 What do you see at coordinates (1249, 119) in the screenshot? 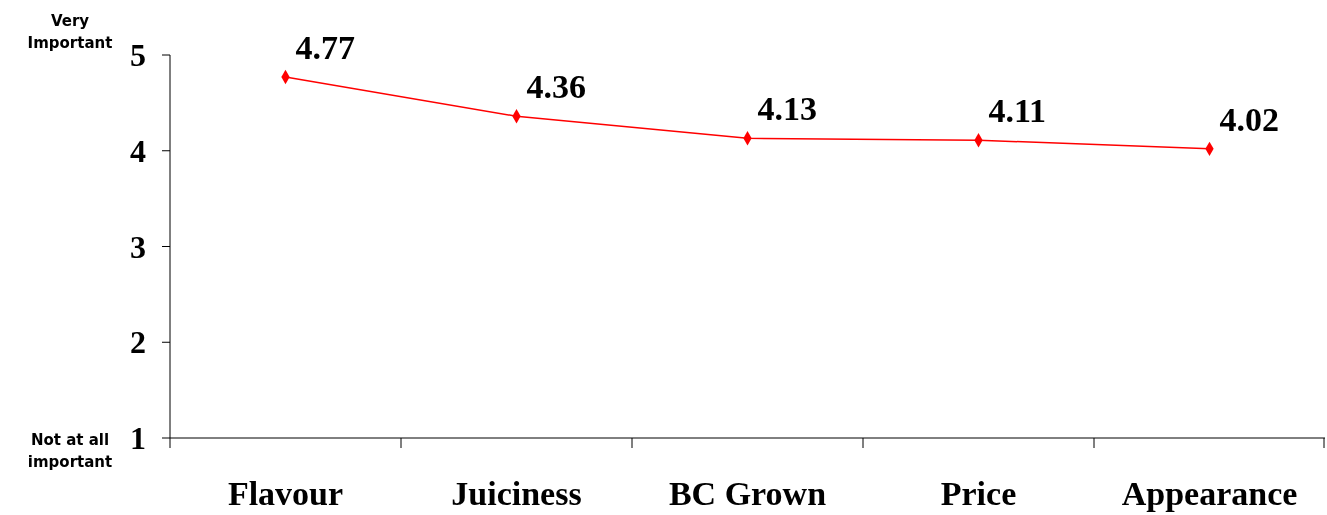
I see `data-label: 4.02` at bounding box center [1249, 119].